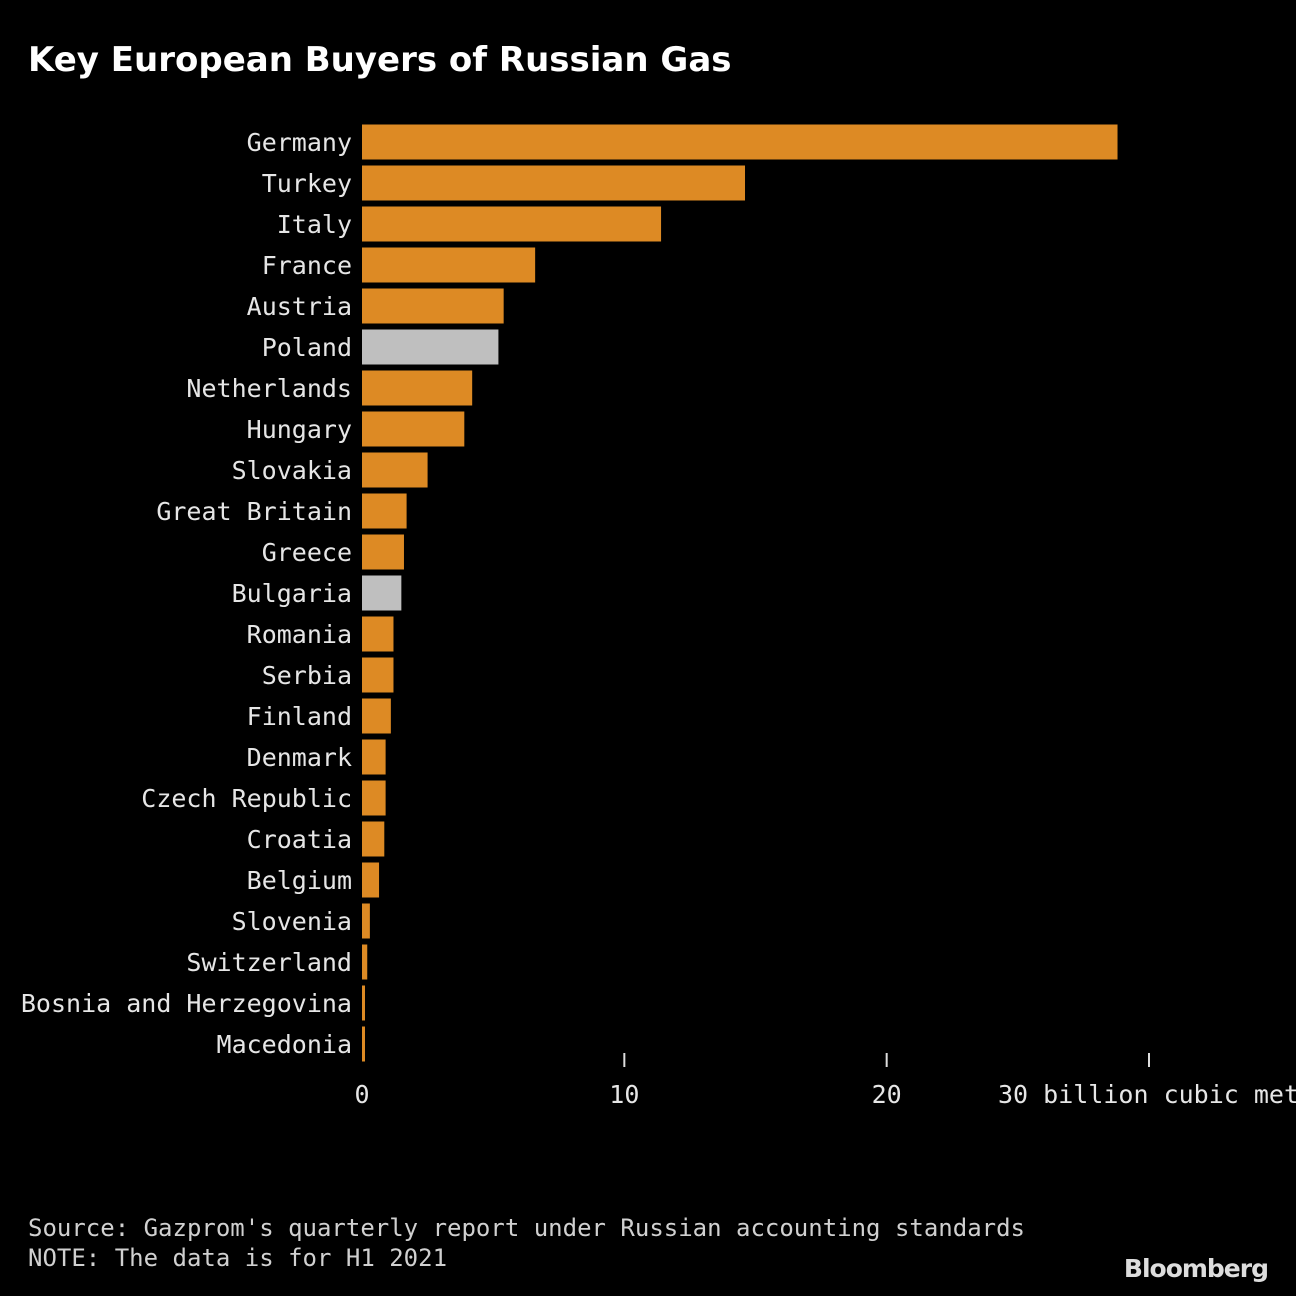 This screenshot has height=1296, width=1296. Describe the element at coordinates (395, 470) in the screenshot. I see `bar-slovakia` at that location.